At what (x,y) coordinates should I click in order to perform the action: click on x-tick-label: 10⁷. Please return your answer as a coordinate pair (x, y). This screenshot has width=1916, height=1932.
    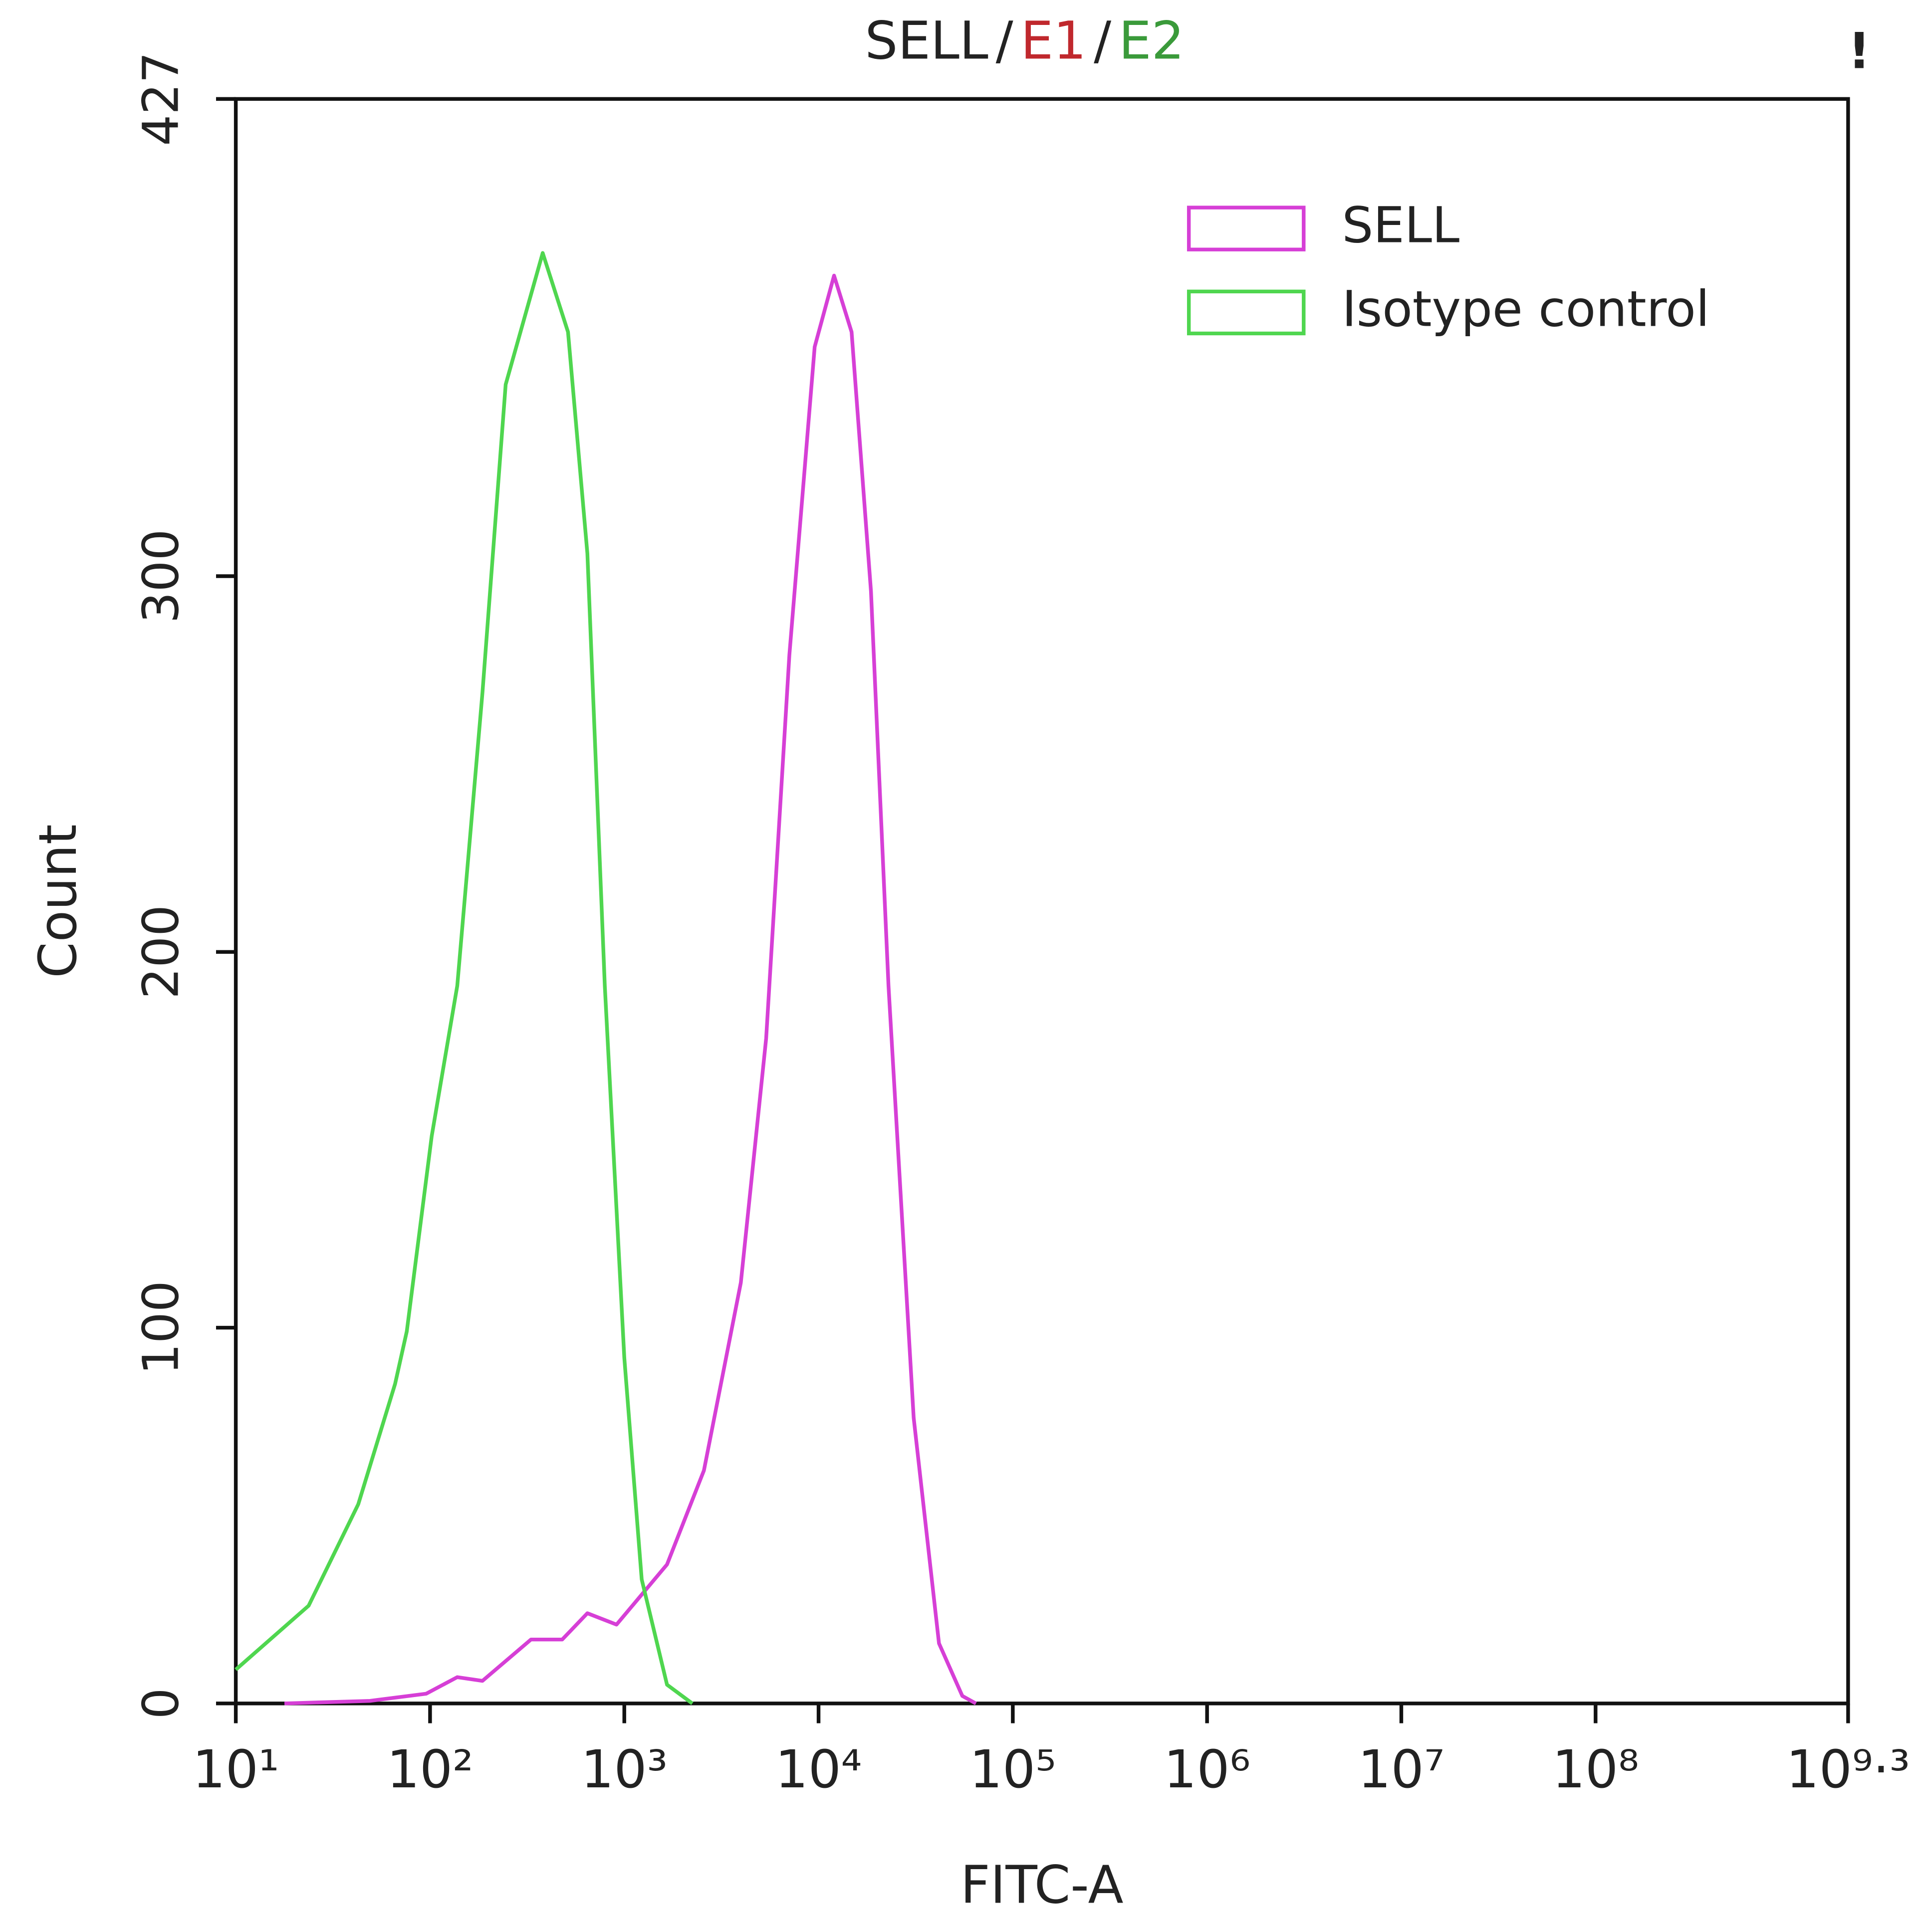
    Looking at the image, I should click on (1401, 1769).